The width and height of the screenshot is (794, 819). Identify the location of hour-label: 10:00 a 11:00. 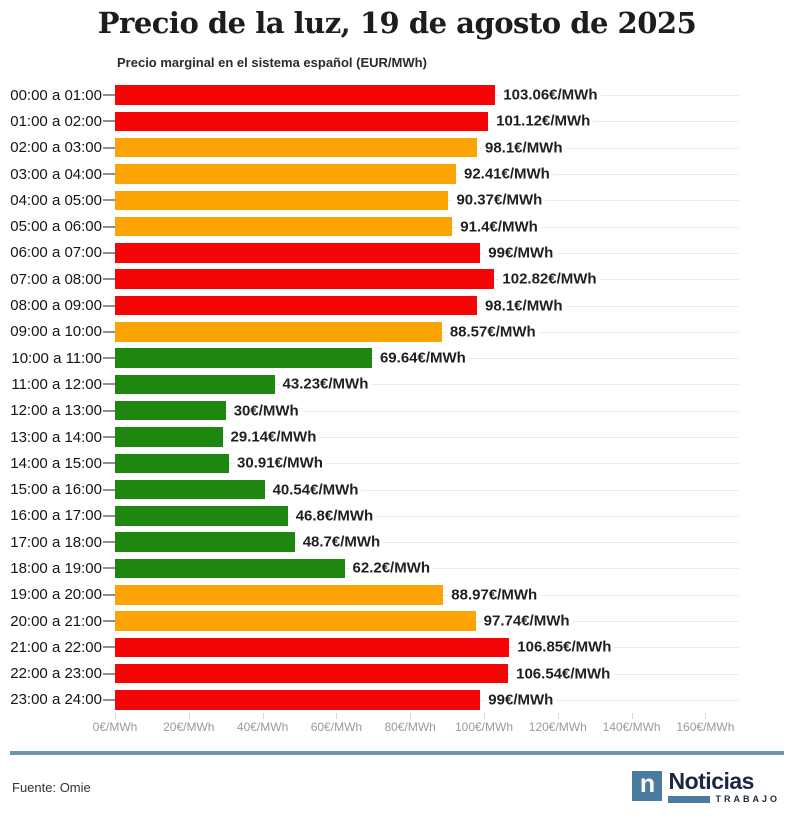
(56, 358).